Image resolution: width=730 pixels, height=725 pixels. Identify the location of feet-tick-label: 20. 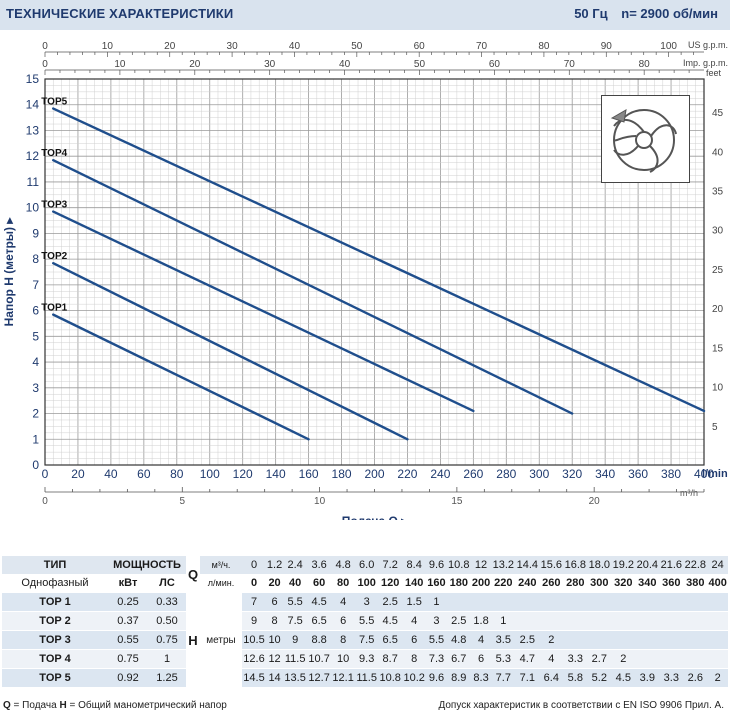
(718, 309).